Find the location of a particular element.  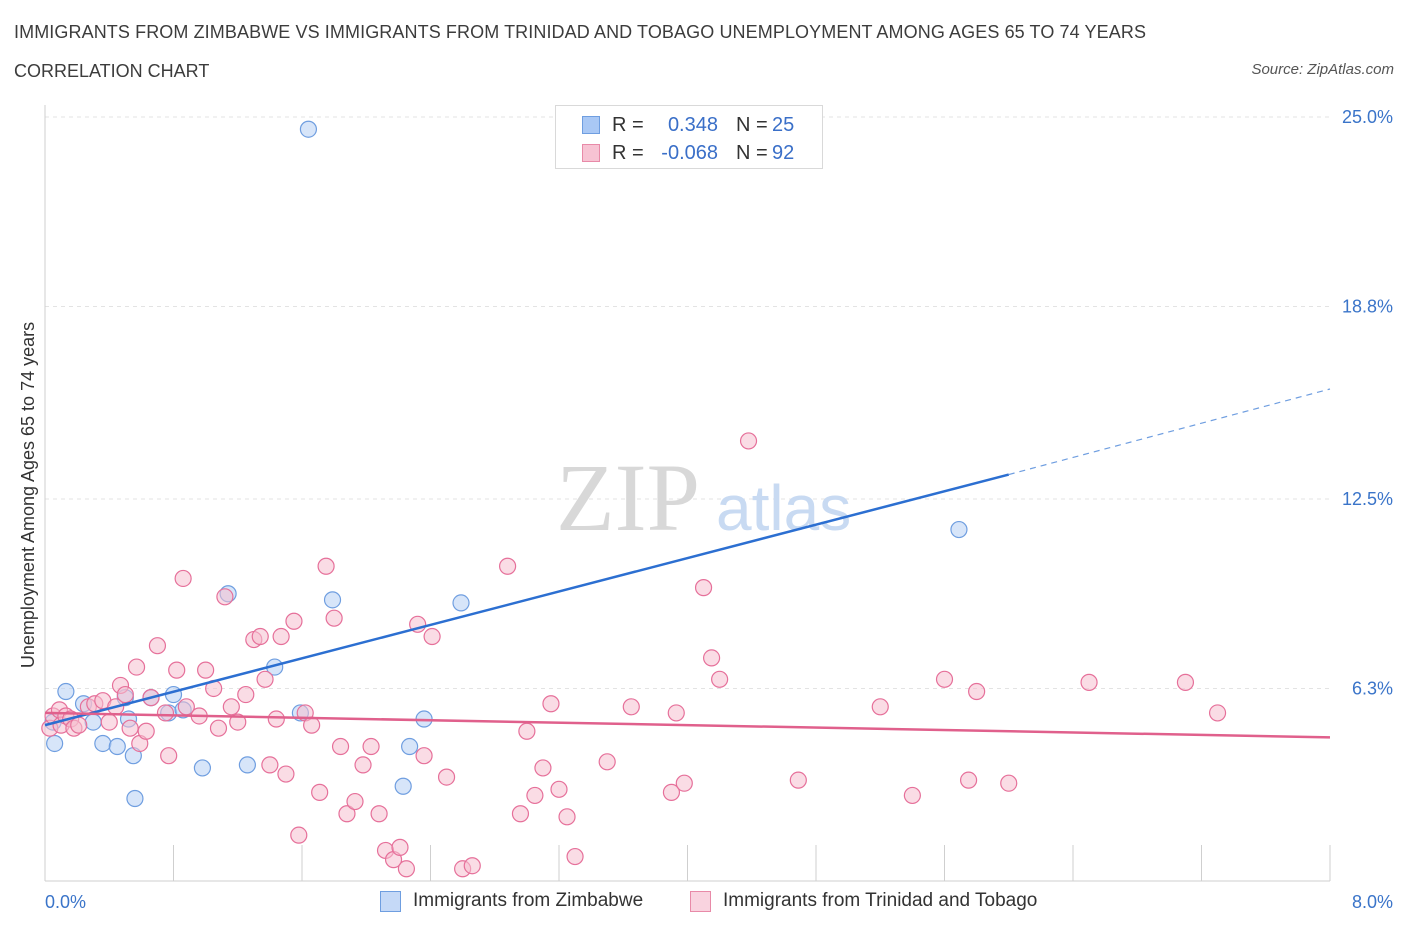

stats-row-trinidad: R = -0.068 N = 92 is located at coordinates (689, 153).